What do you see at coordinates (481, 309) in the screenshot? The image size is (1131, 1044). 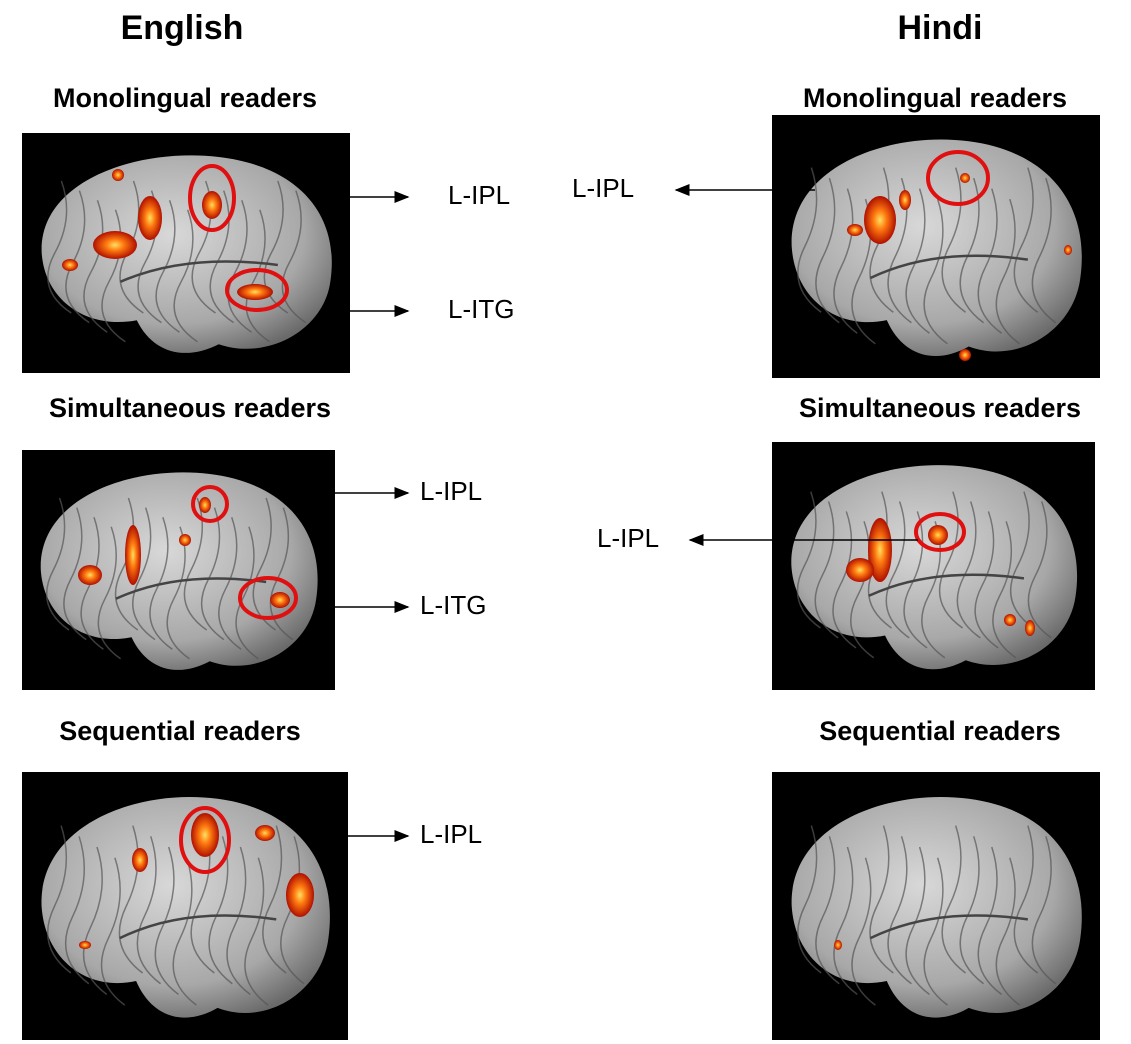 I see `region-label: L-ITG` at bounding box center [481, 309].